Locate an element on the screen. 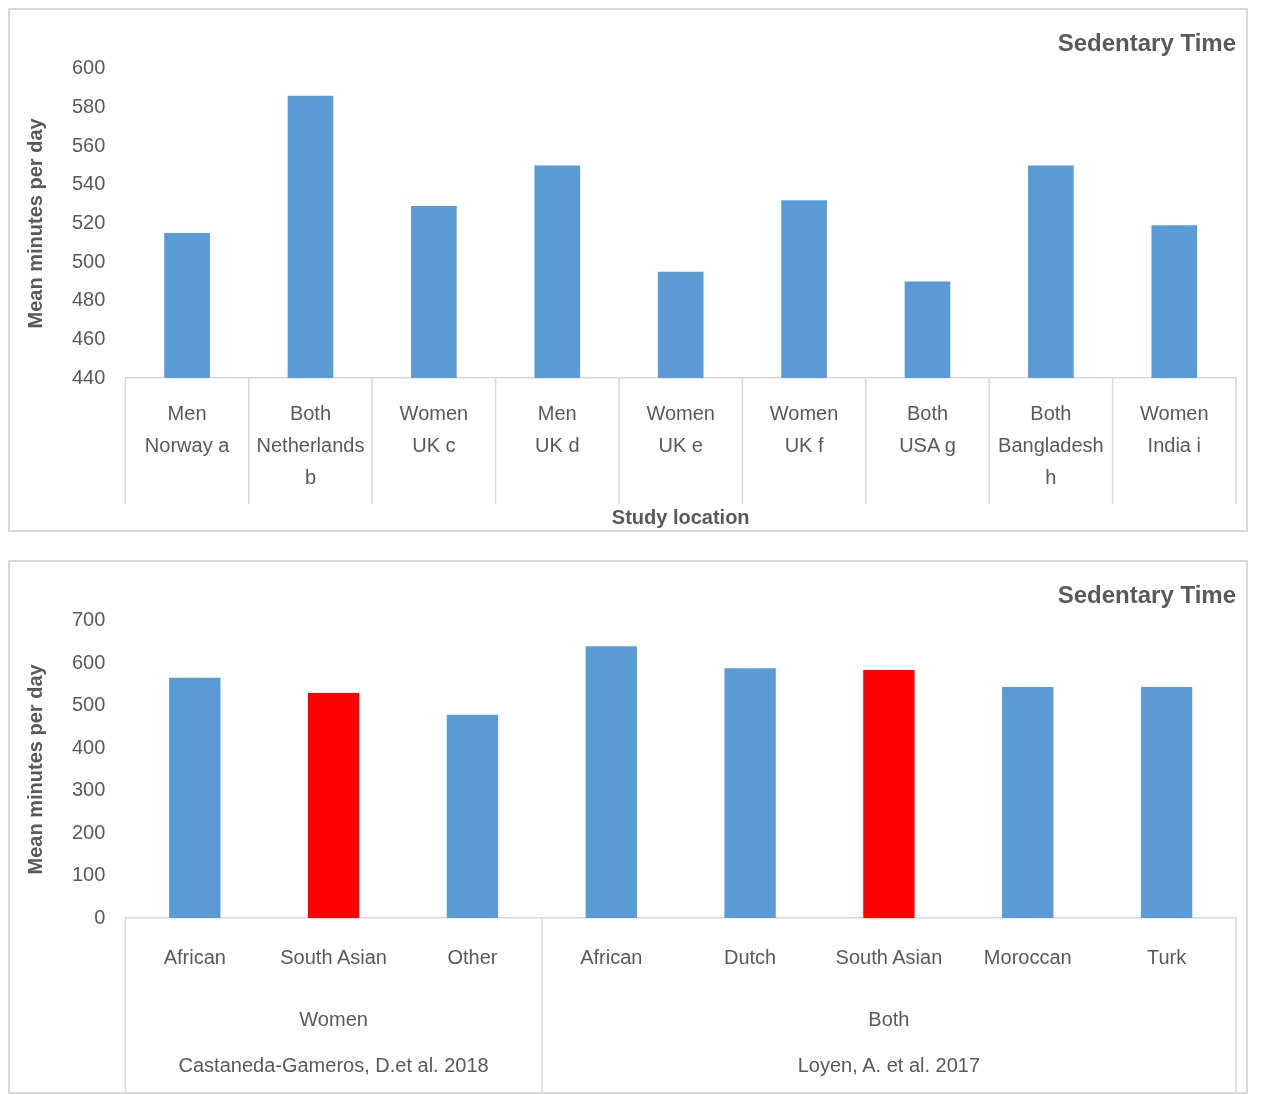 The width and height of the screenshot is (1262, 1095). x-tick-label: Both USA g is located at coordinates (927, 428).